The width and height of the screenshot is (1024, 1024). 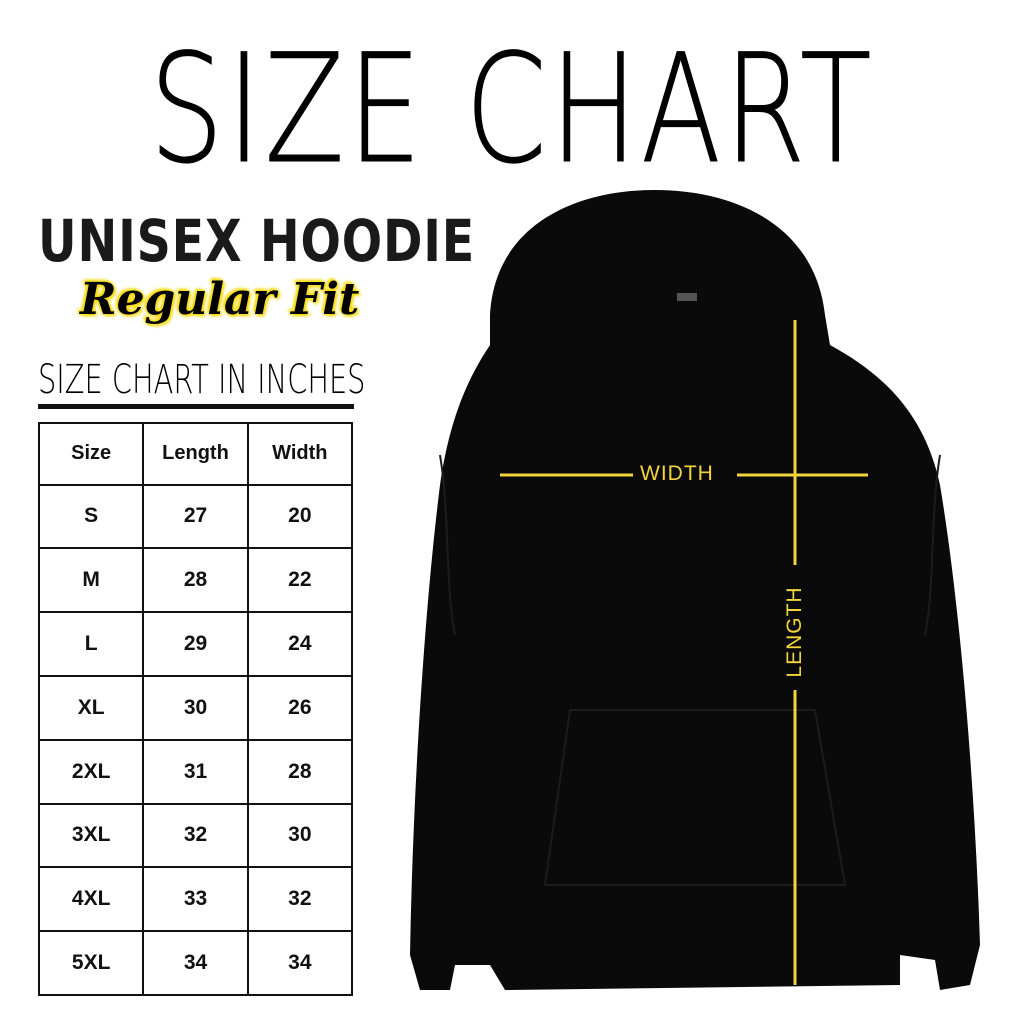 What do you see at coordinates (91, 516) in the screenshot?
I see `table-cell: S` at bounding box center [91, 516].